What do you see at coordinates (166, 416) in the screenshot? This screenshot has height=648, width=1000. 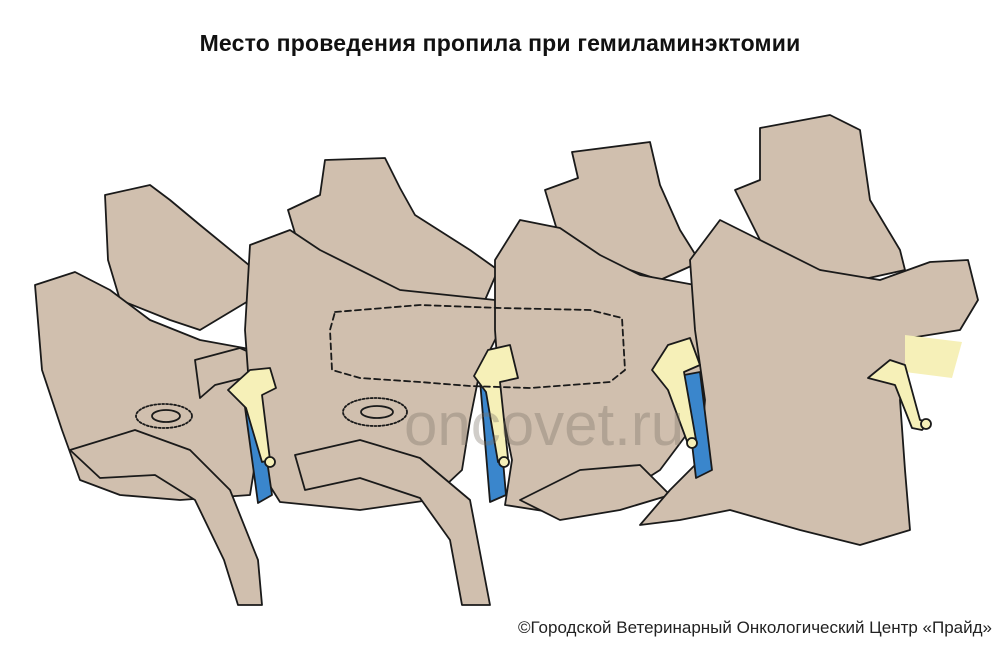 I see `foramen-1-inner` at bounding box center [166, 416].